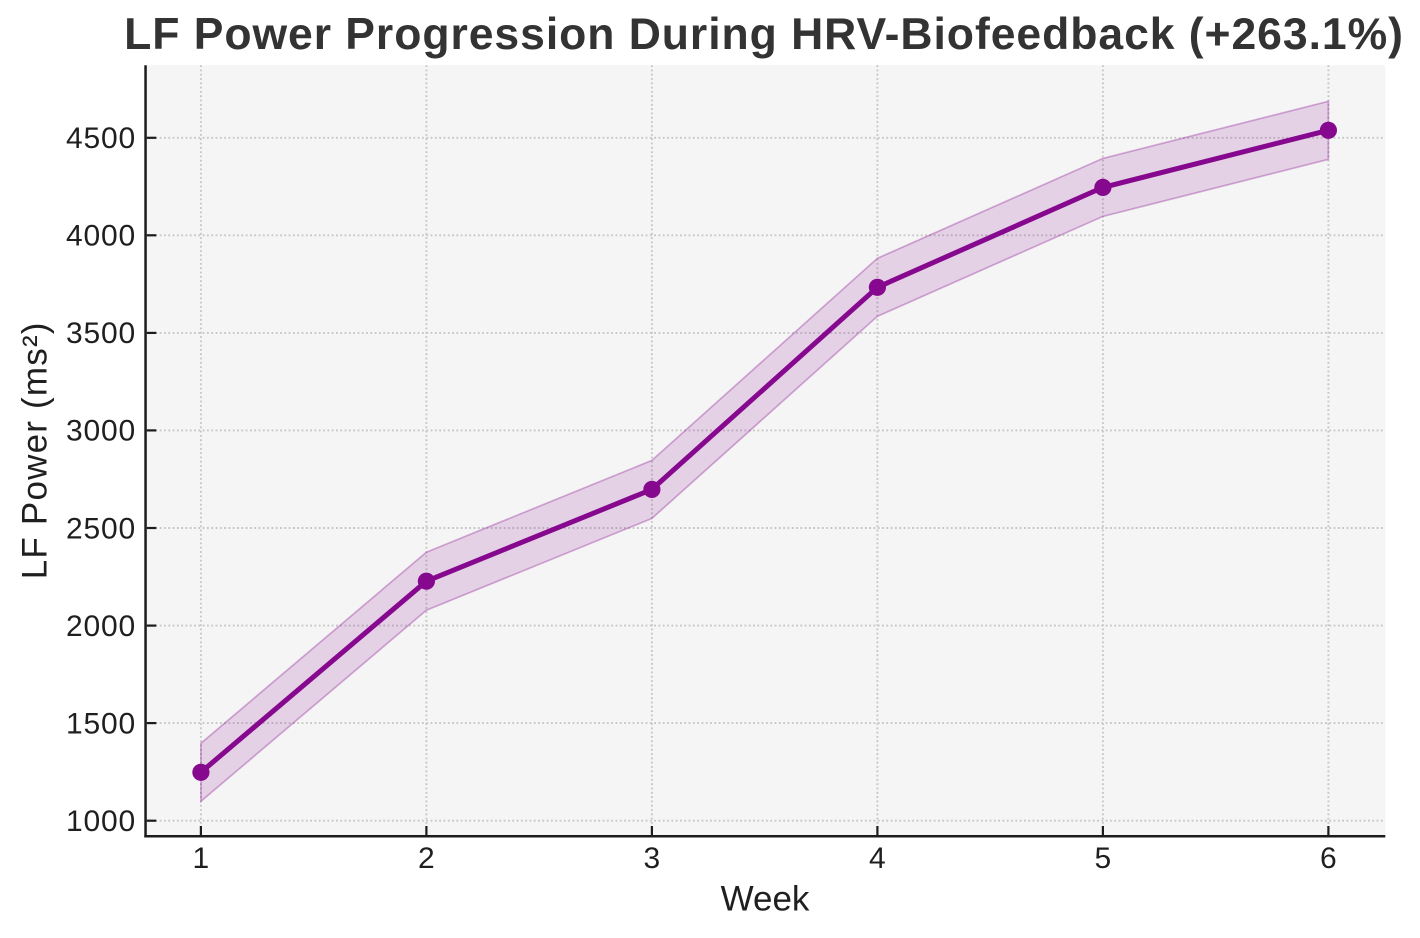 The width and height of the screenshot is (1420, 938). I want to click on svg-text: 1500, so click(101, 723).